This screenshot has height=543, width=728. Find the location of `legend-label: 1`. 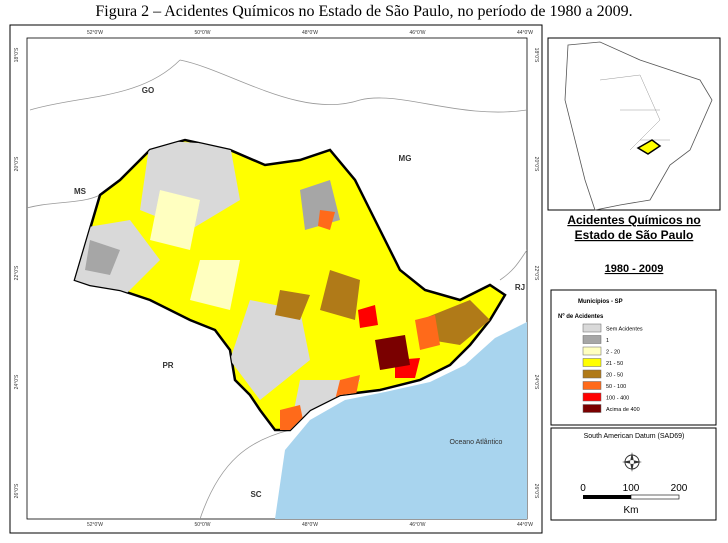

legend-label: 1 is located at coordinates (607, 341).